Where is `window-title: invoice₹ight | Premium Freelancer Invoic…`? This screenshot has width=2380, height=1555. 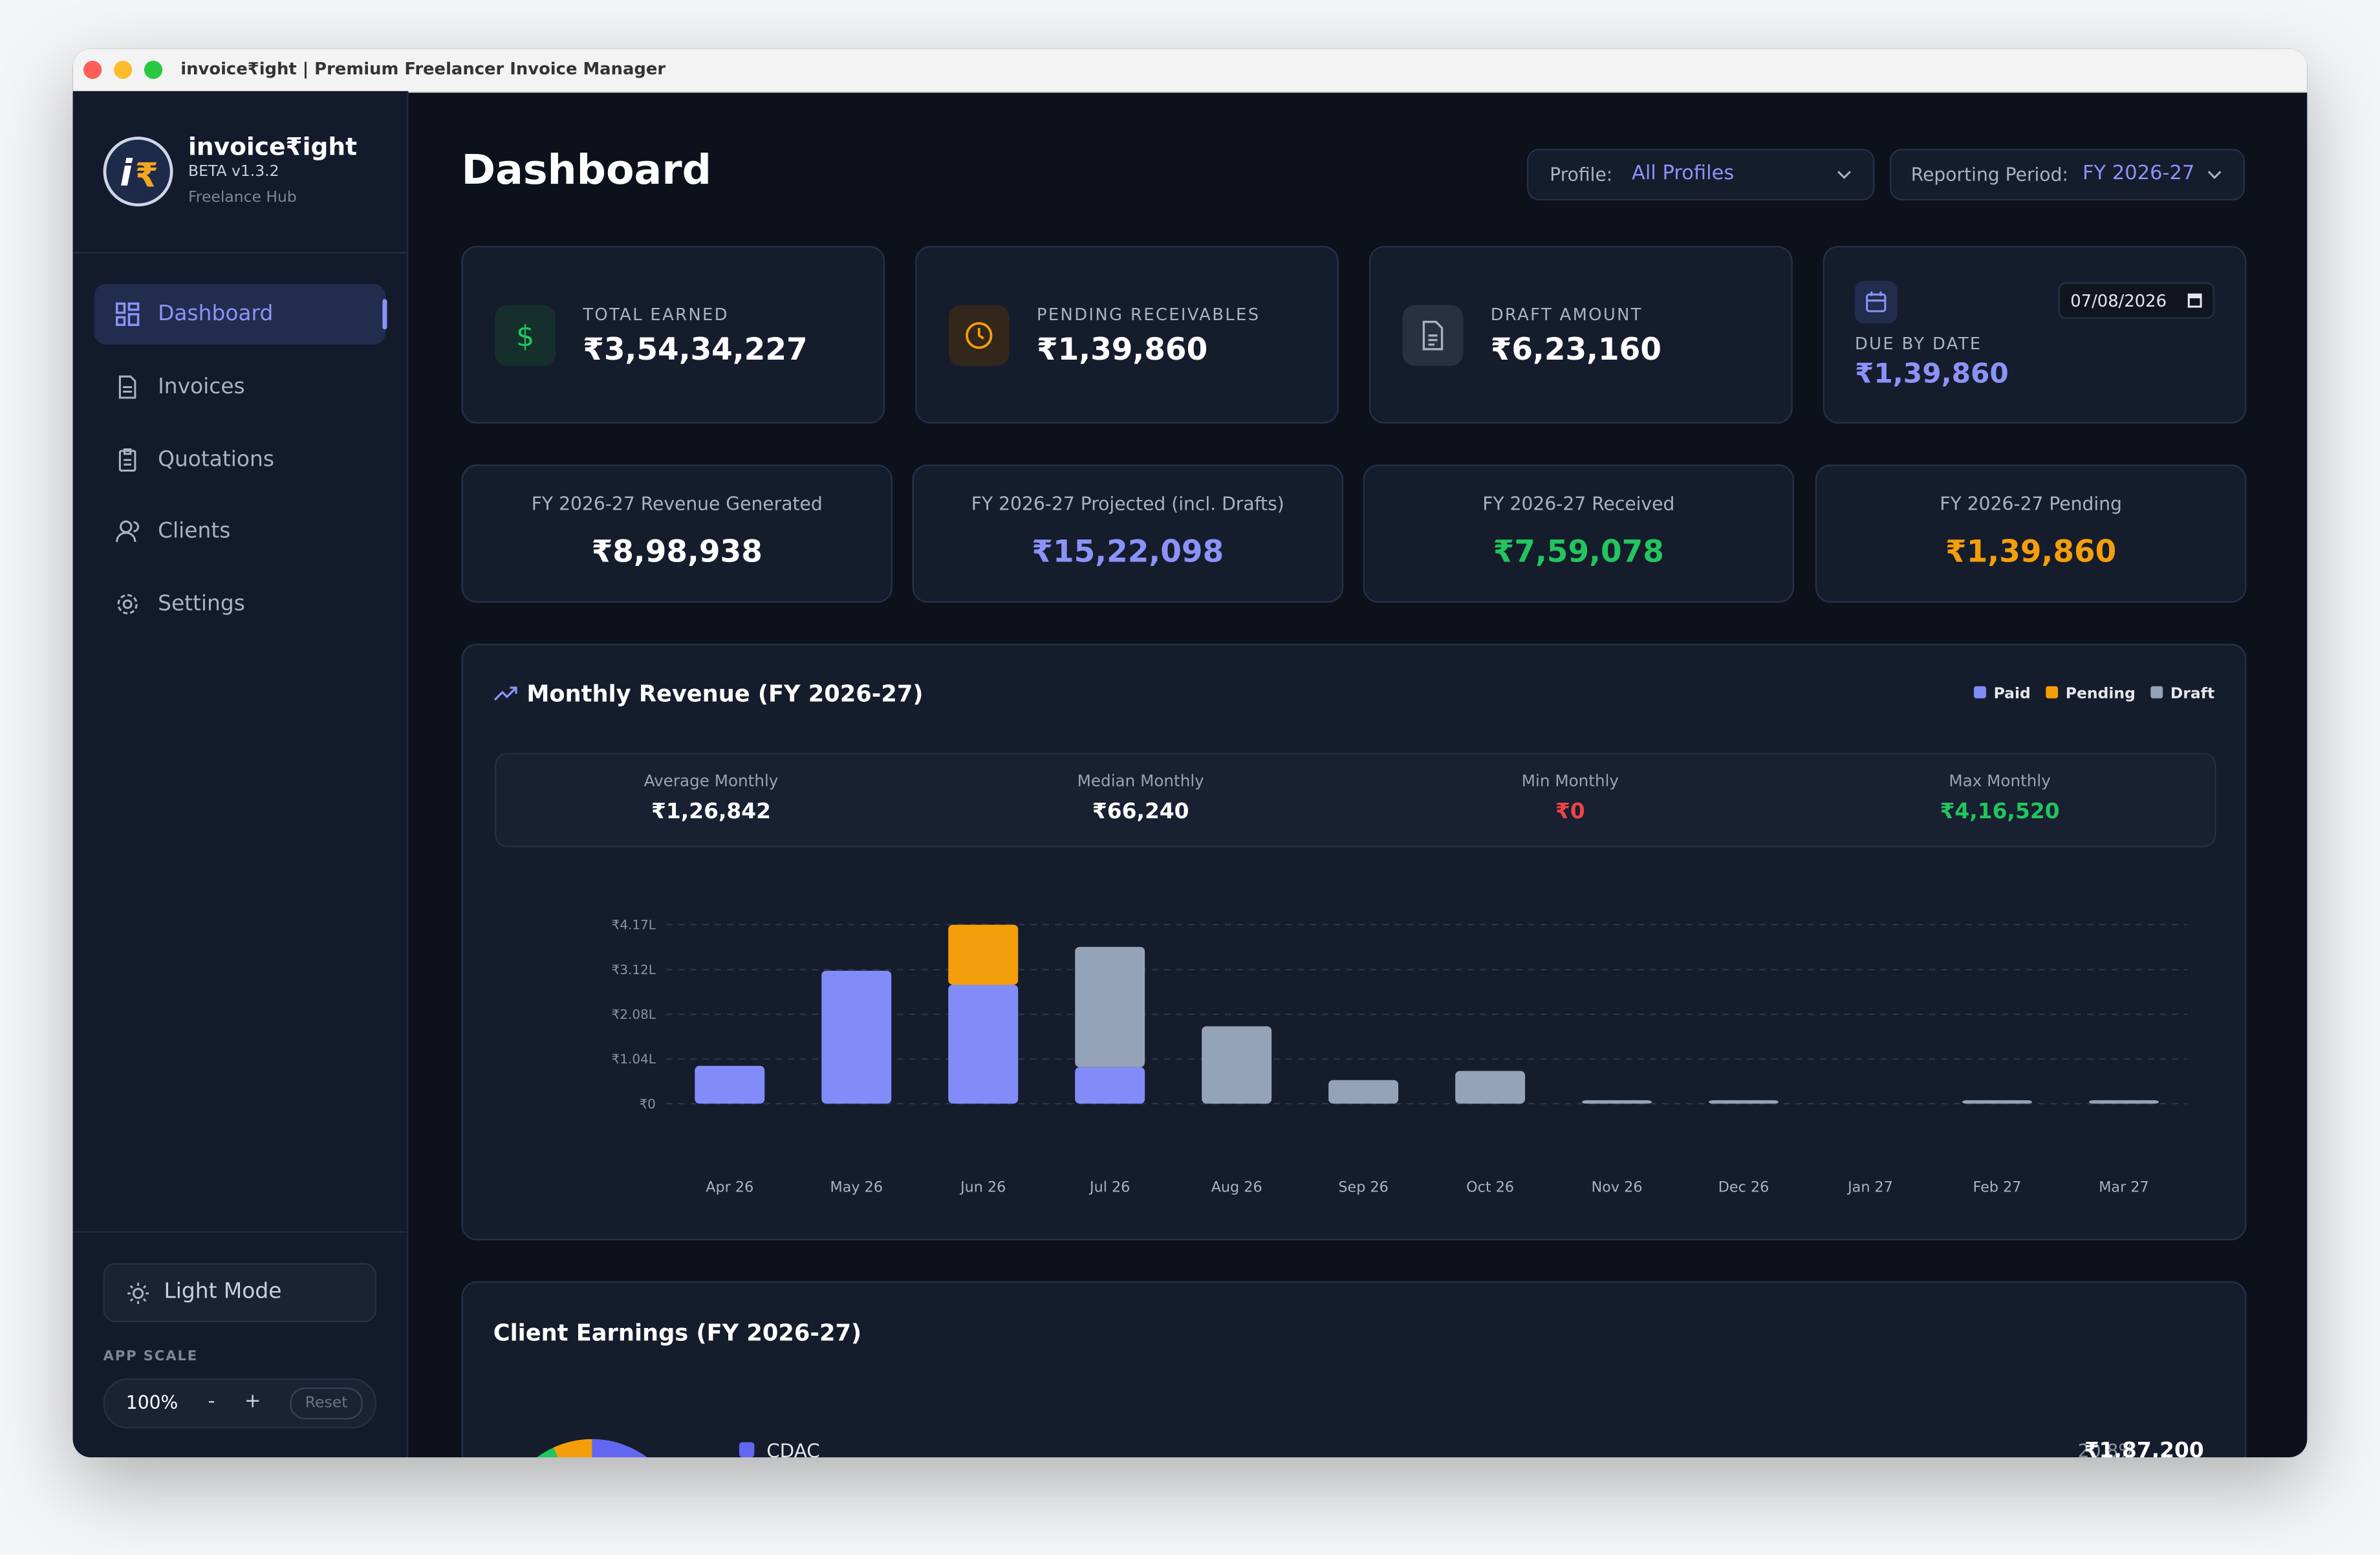
window-title: invoice₹ight | Premium Freelancer Invoic… is located at coordinates (423, 69).